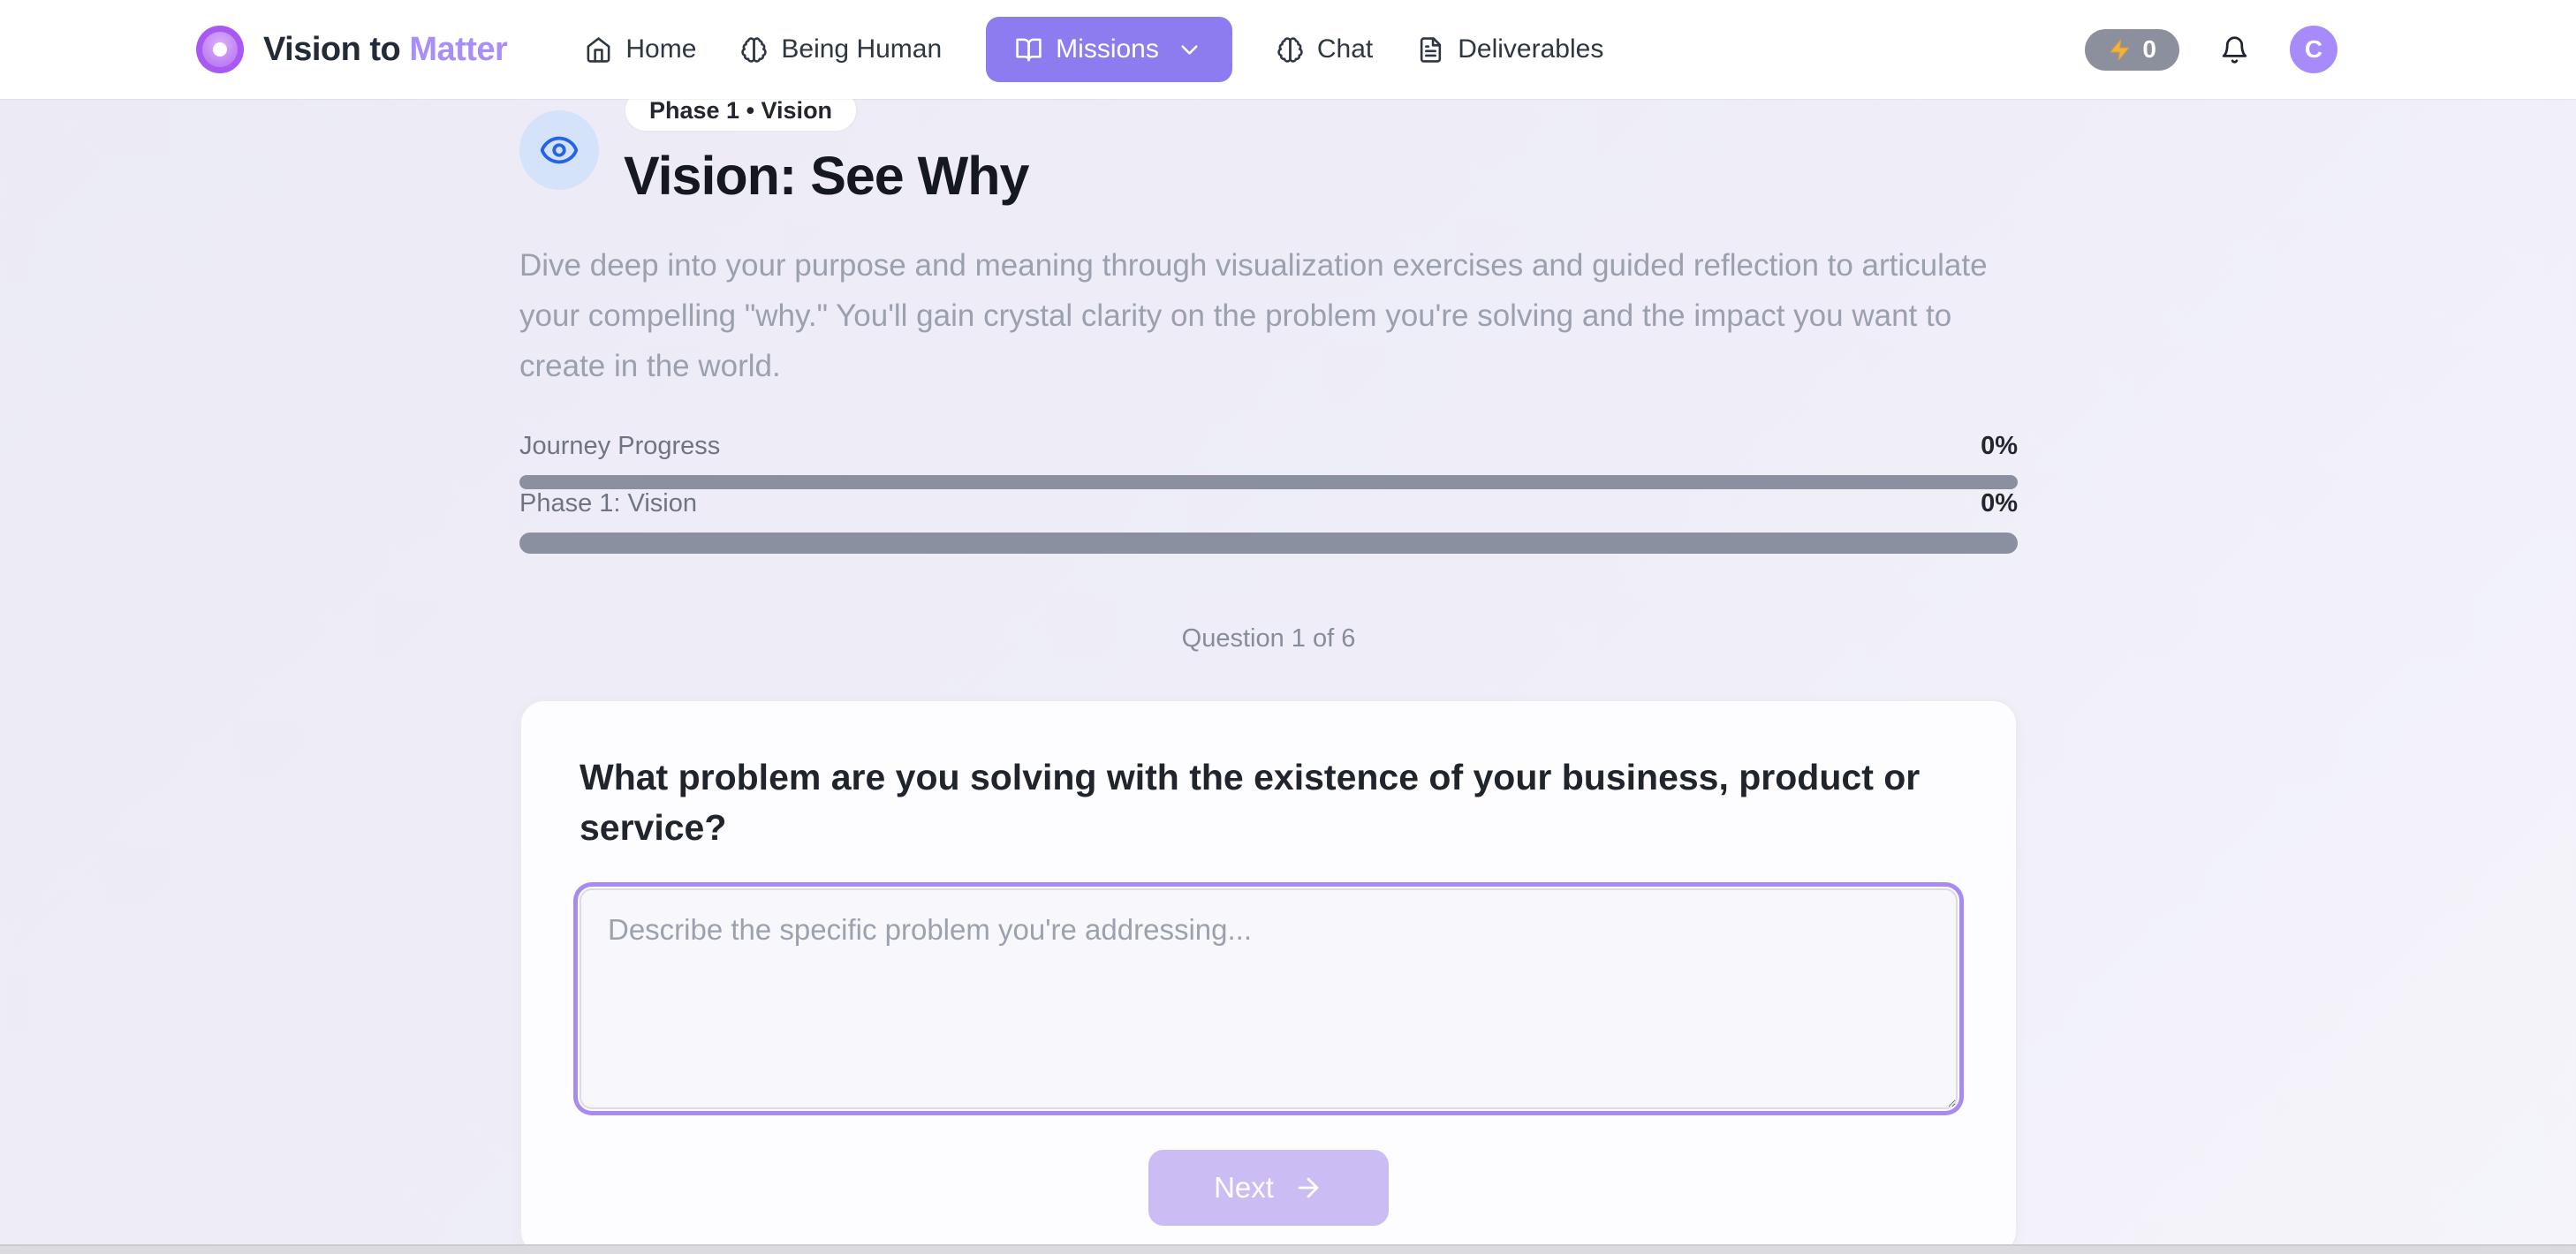 The height and width of the screenshot is (1254, 2576). I want to click on chevron-down-icon, so click(1189, 50).